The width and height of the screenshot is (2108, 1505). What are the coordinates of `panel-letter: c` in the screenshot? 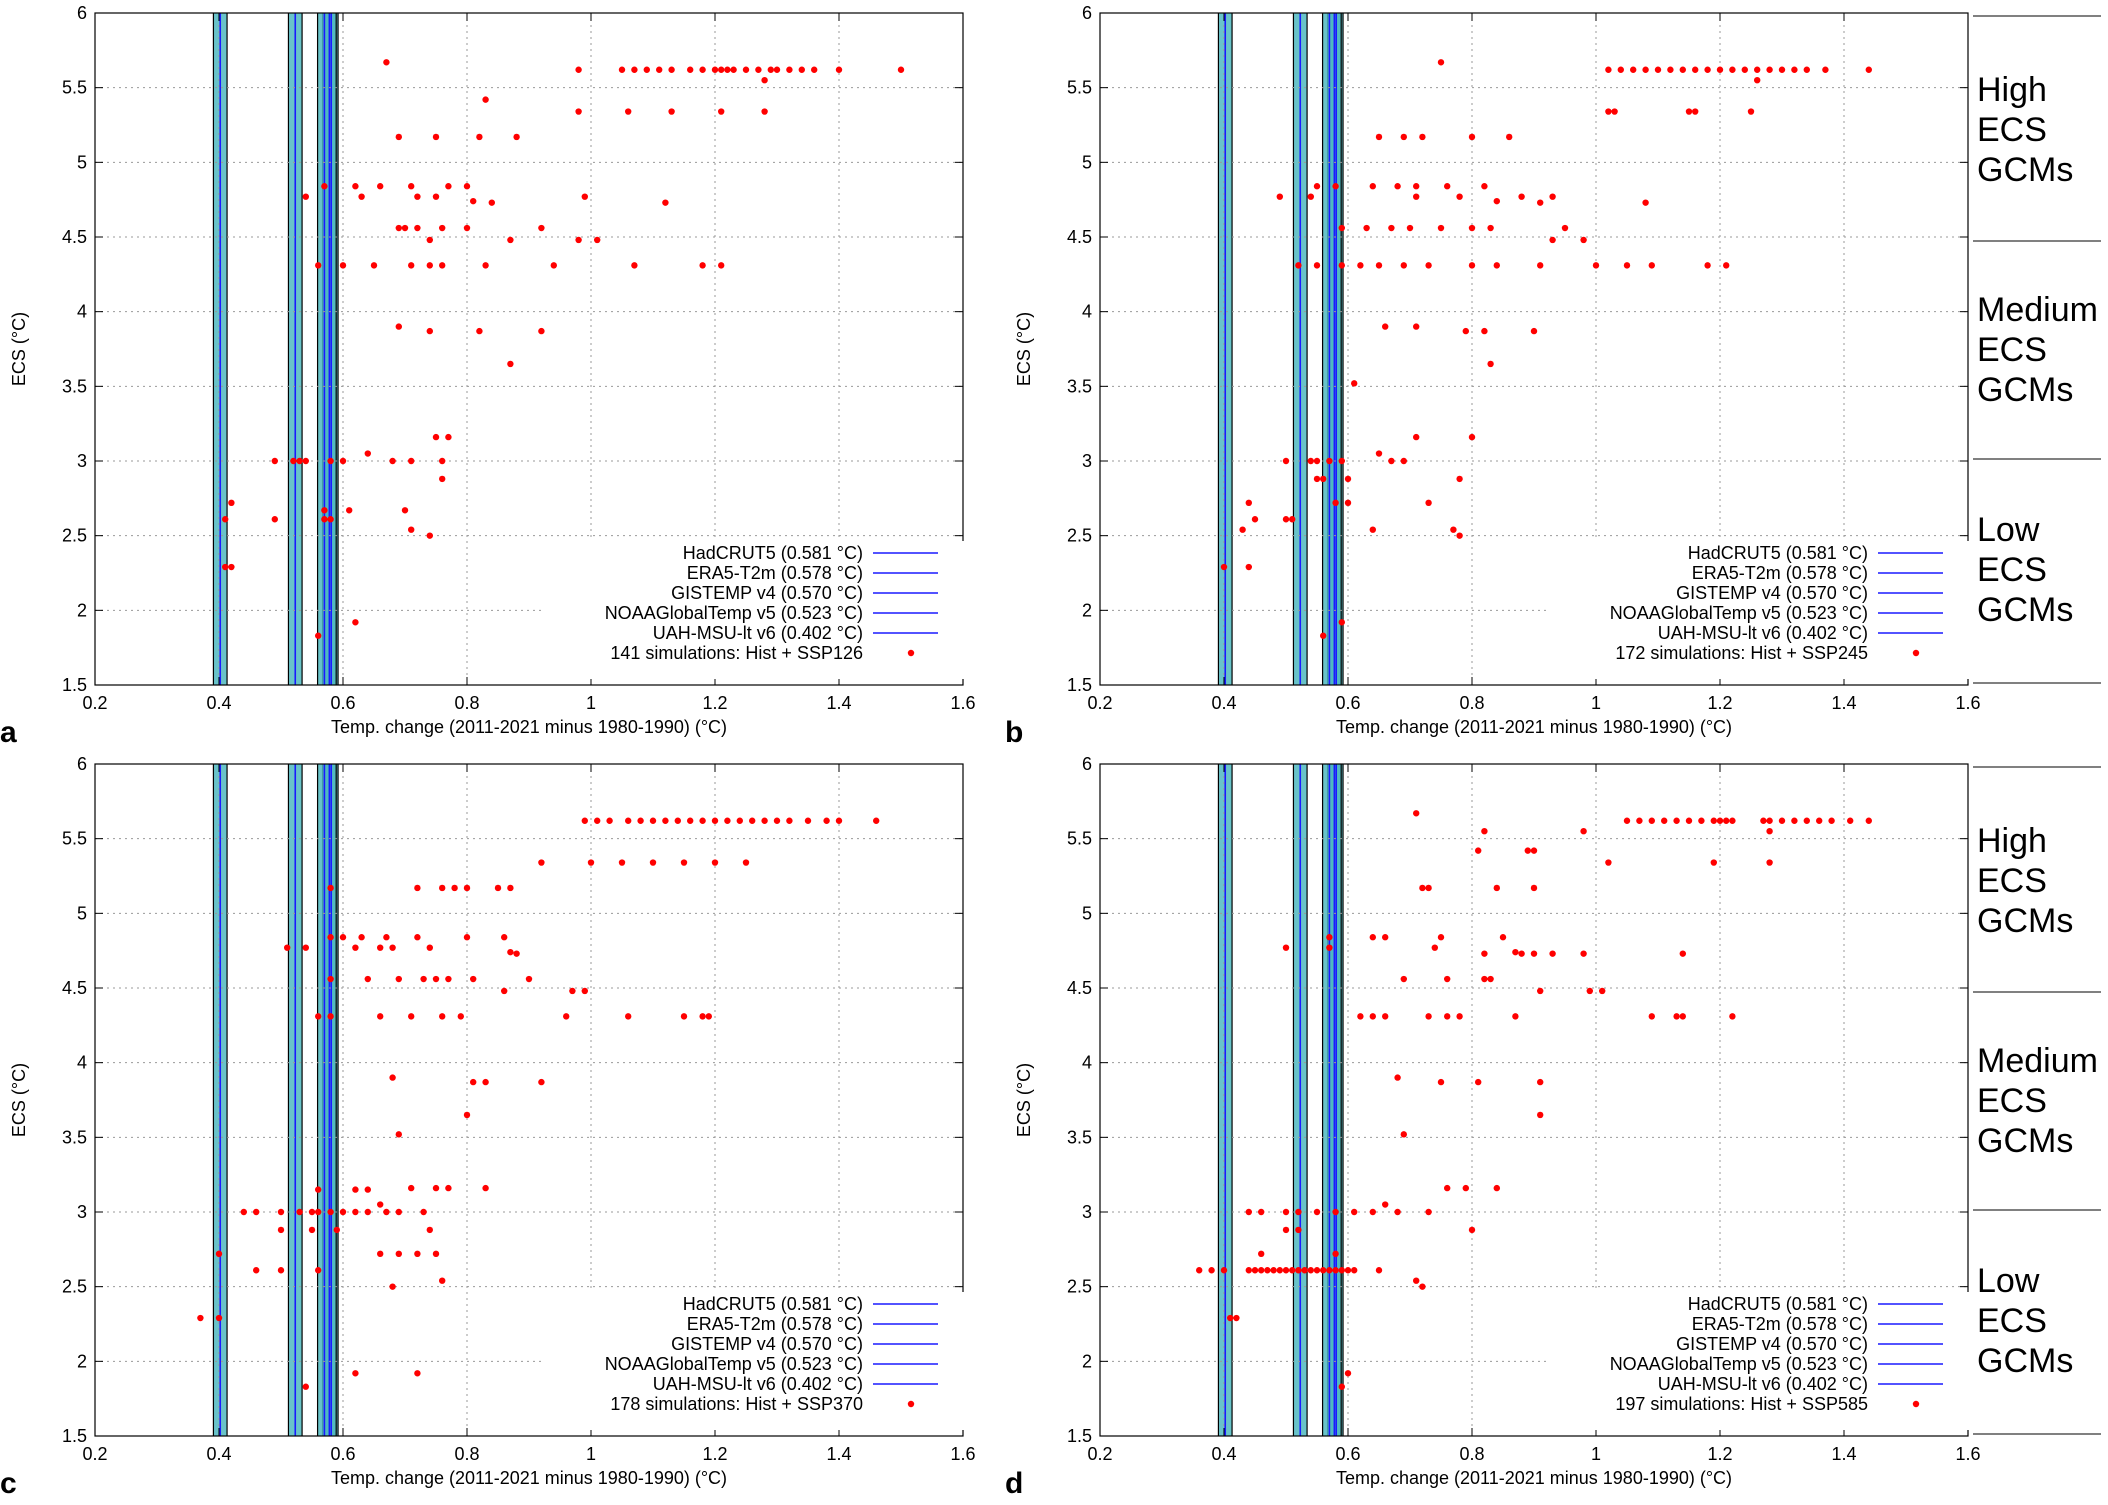 It's located at (8, 1483).